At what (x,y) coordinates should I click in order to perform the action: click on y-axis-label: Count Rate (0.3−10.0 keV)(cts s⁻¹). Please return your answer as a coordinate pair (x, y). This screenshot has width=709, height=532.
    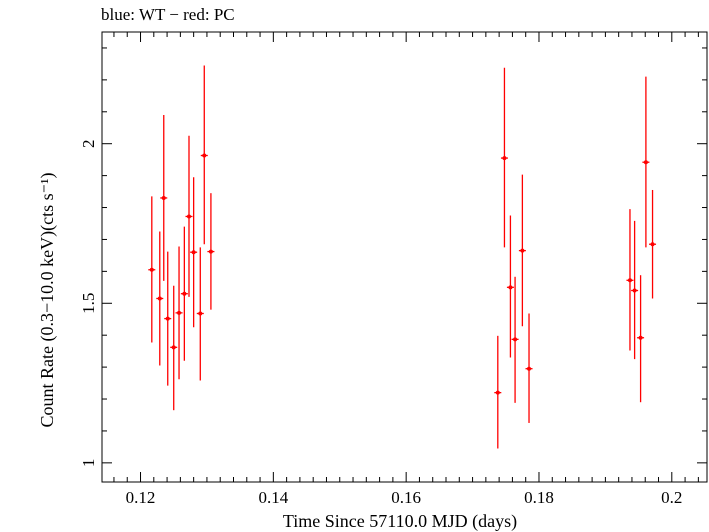
    Looking at the image, I should click on (47, 299).